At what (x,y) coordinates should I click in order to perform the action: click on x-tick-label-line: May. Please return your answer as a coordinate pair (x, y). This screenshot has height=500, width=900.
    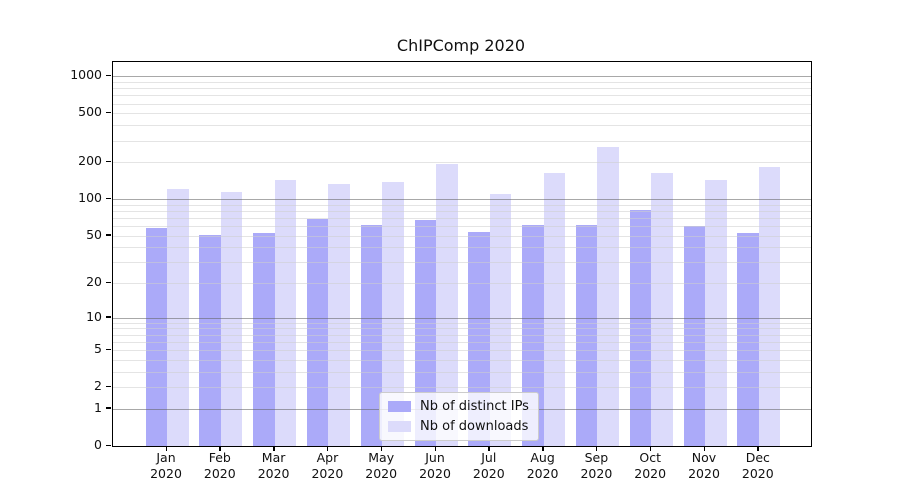
    Looking at the image, I should click on (381, 457).